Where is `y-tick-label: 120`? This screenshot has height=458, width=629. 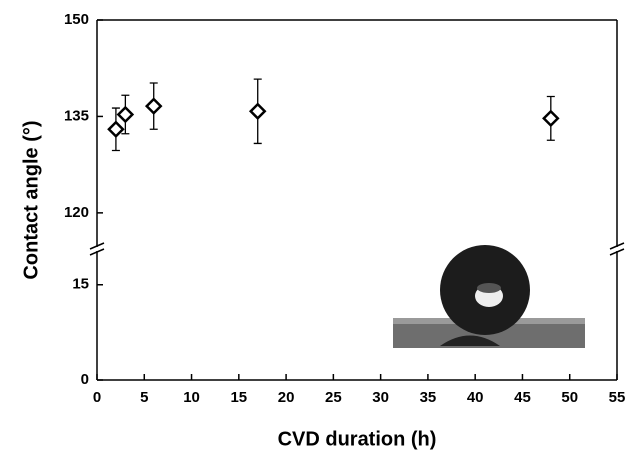
y-tick-label: 120 is located at coordinates (76, 212).